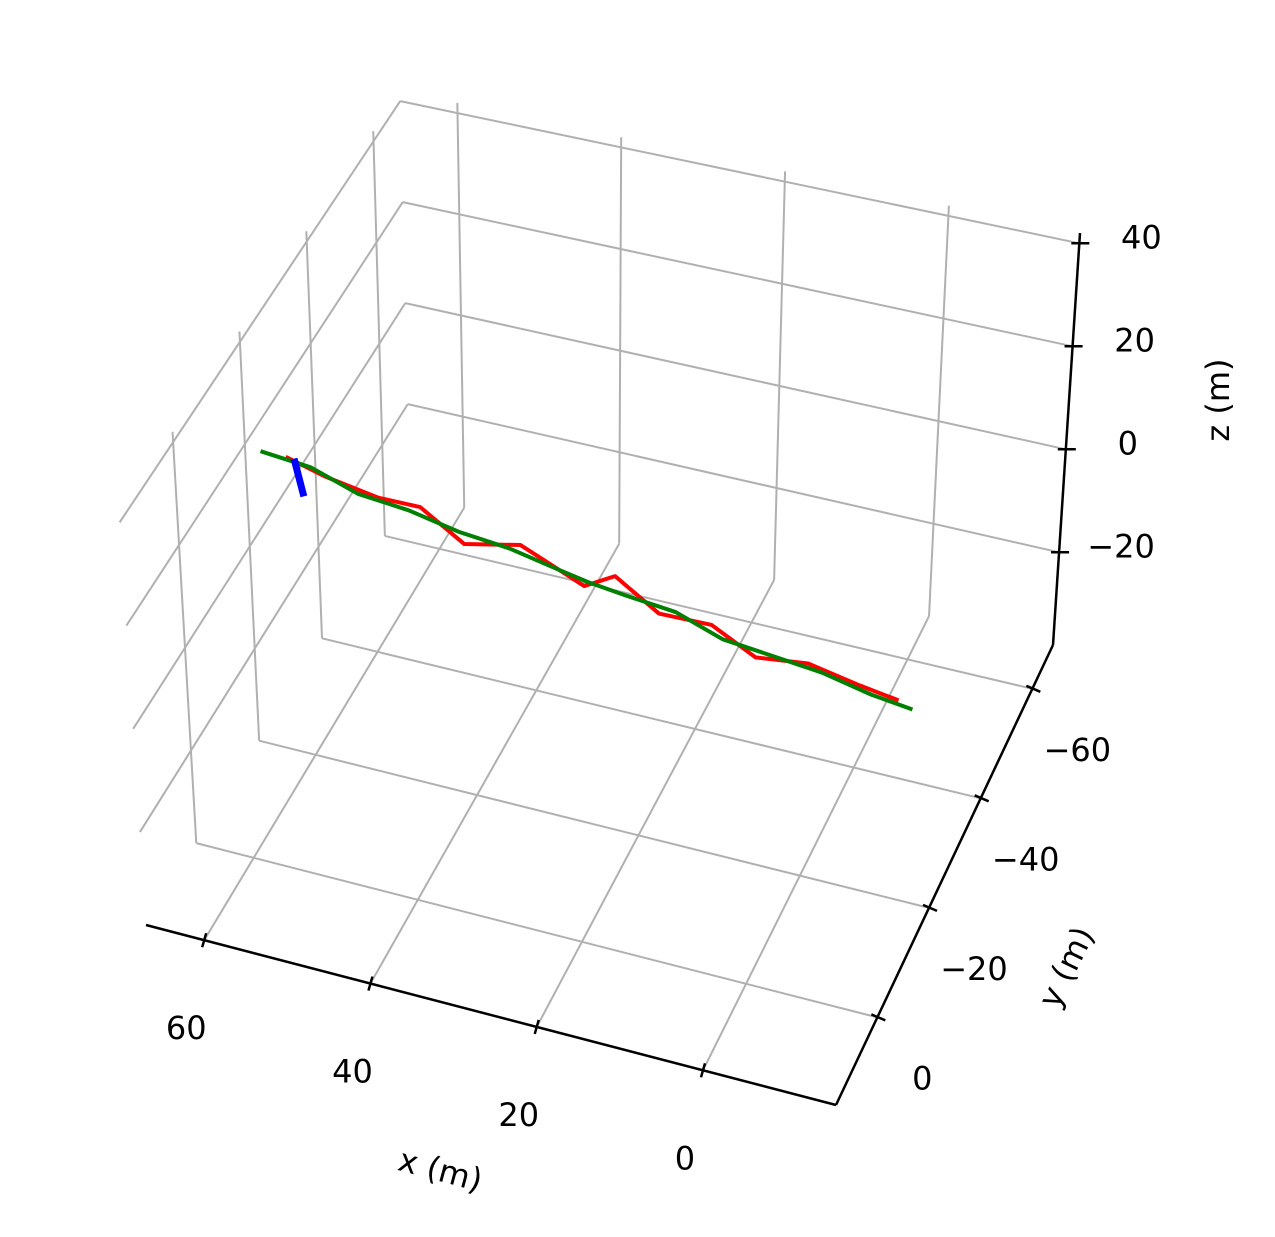 Image resolution: width=1275 pixels, height=1237 pixels. I want to click on y-tick-label: −20, so click(974, 969).